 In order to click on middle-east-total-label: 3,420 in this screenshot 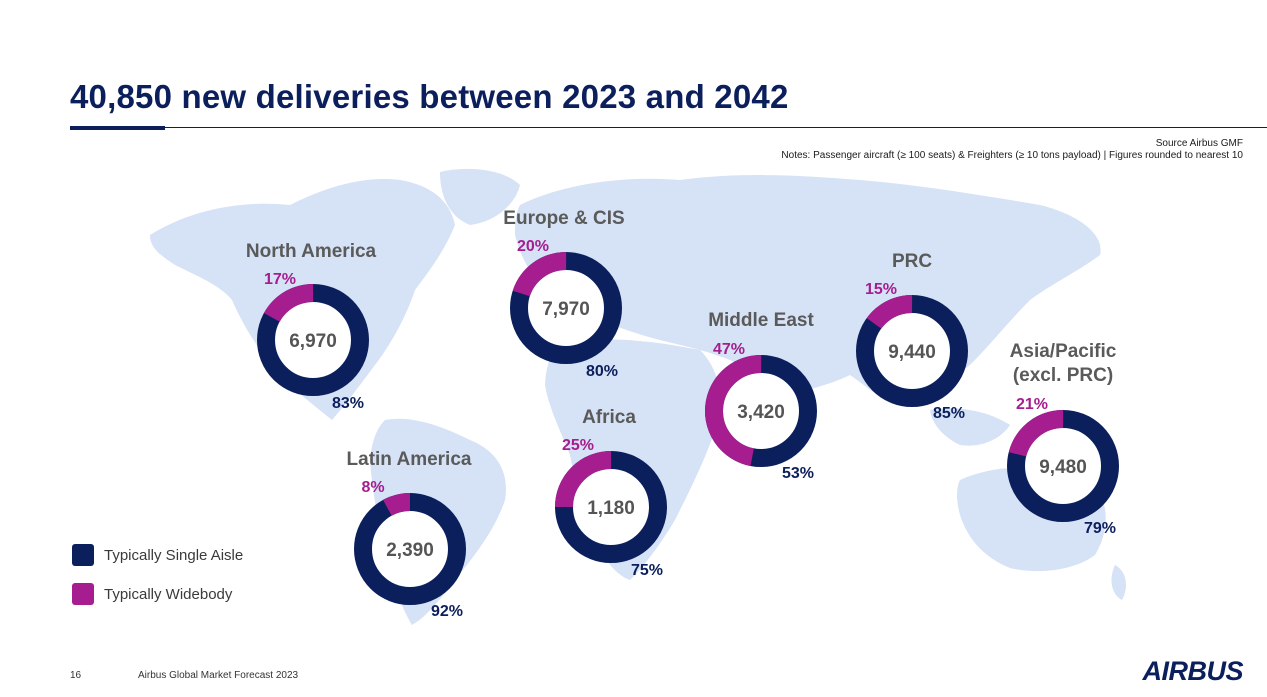, I will do `click(761, 412)`.